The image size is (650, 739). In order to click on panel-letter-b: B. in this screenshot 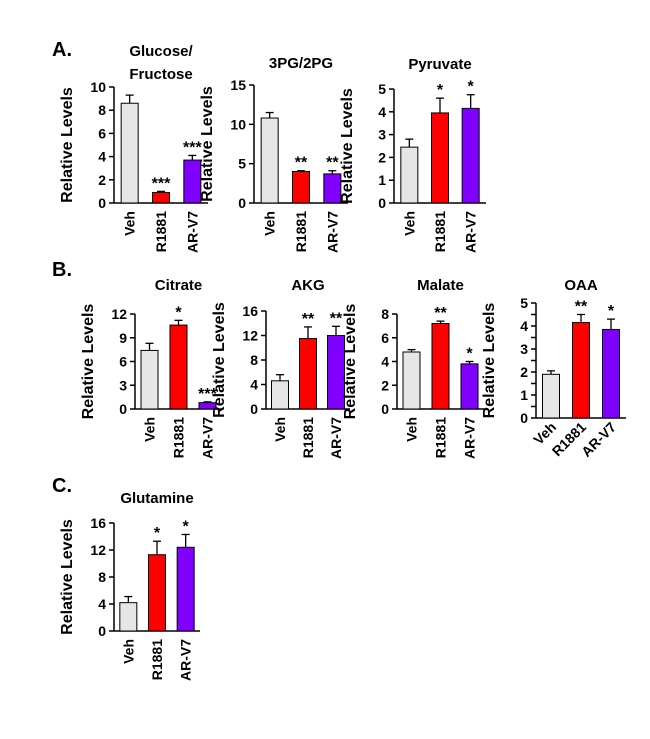, I will do `click(62, 270)`.